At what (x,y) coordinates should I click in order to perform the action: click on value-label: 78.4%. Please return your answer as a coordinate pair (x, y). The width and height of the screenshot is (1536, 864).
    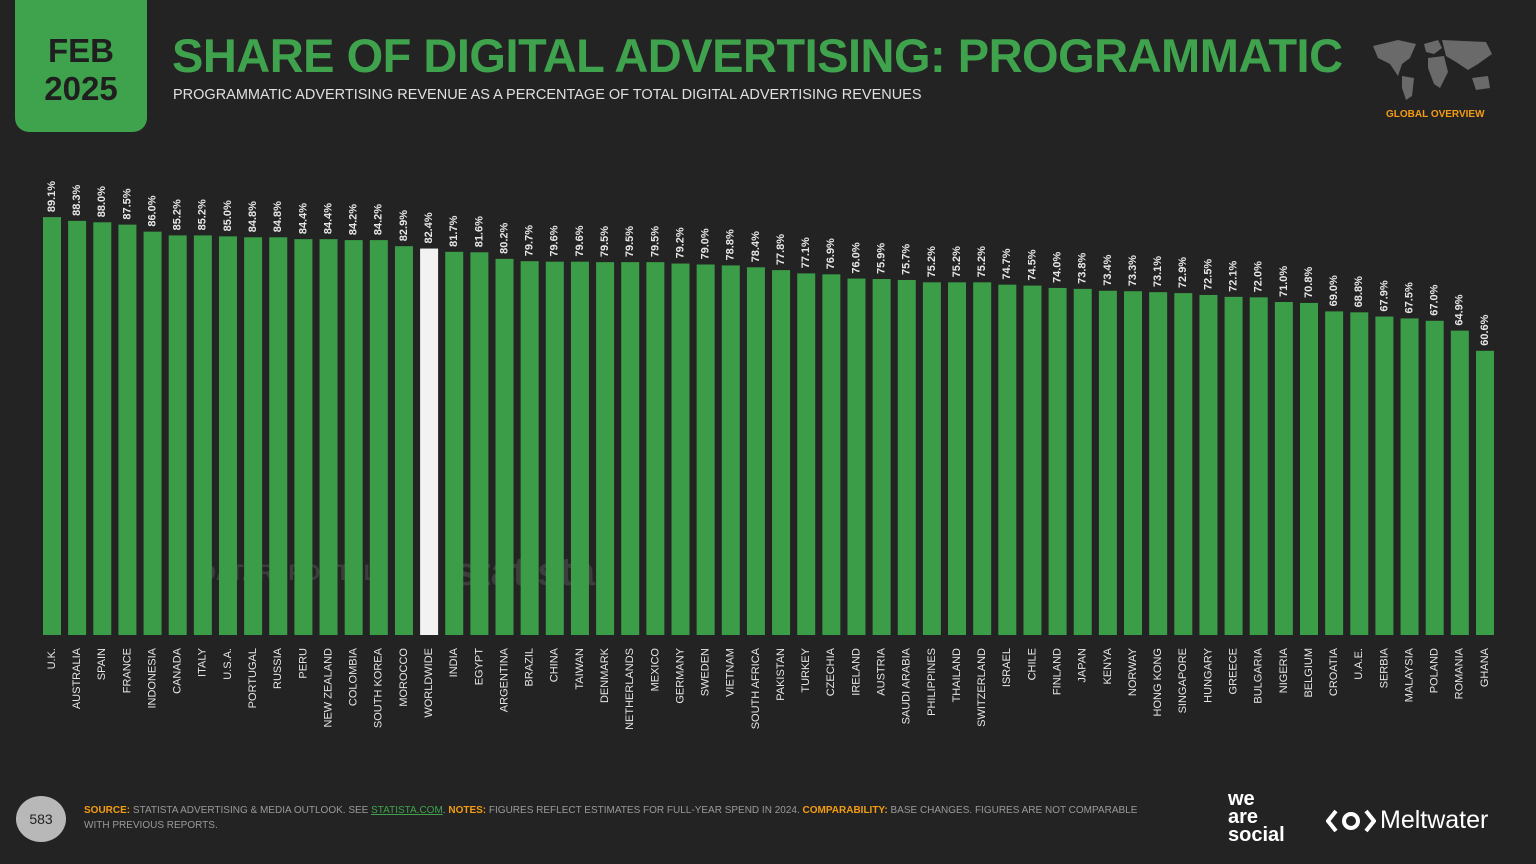
    Looking at the image, I should click on (756, 246).